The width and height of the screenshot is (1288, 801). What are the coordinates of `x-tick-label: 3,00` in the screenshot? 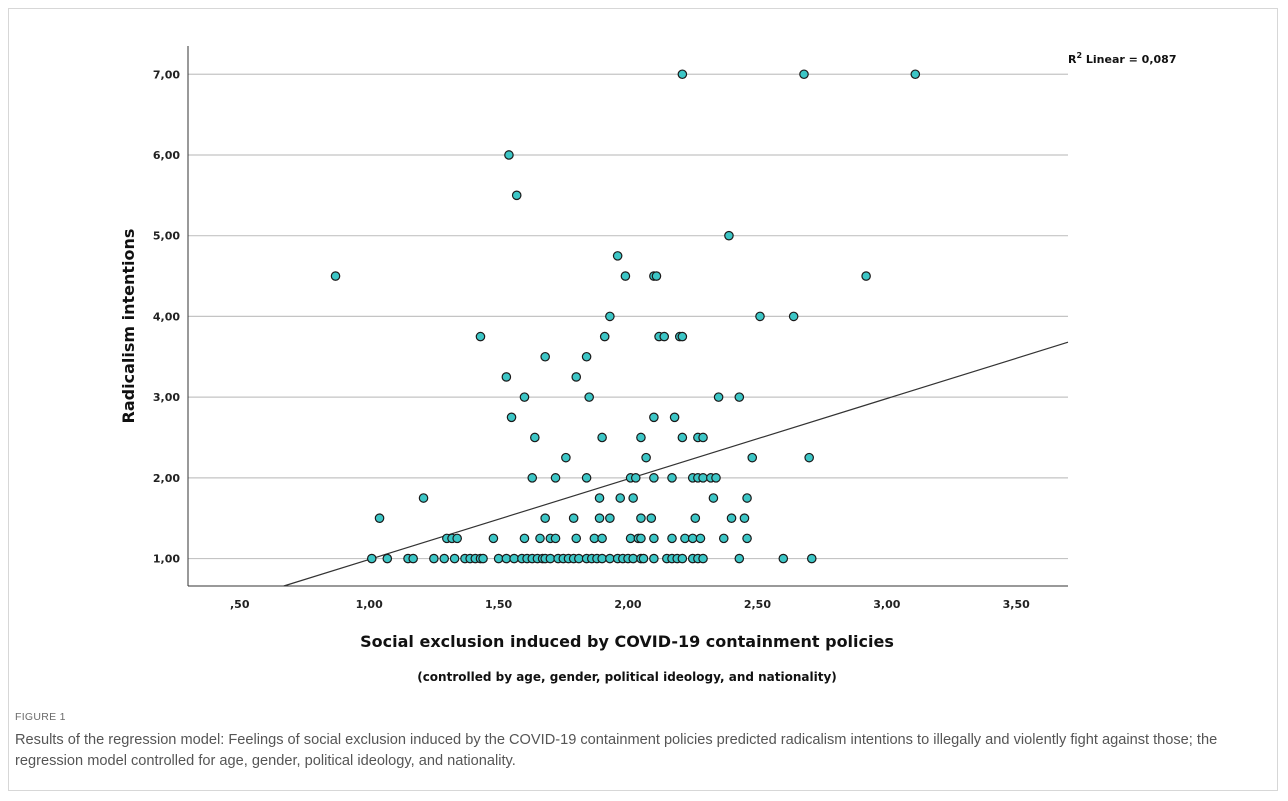 It's located at (886, 604).